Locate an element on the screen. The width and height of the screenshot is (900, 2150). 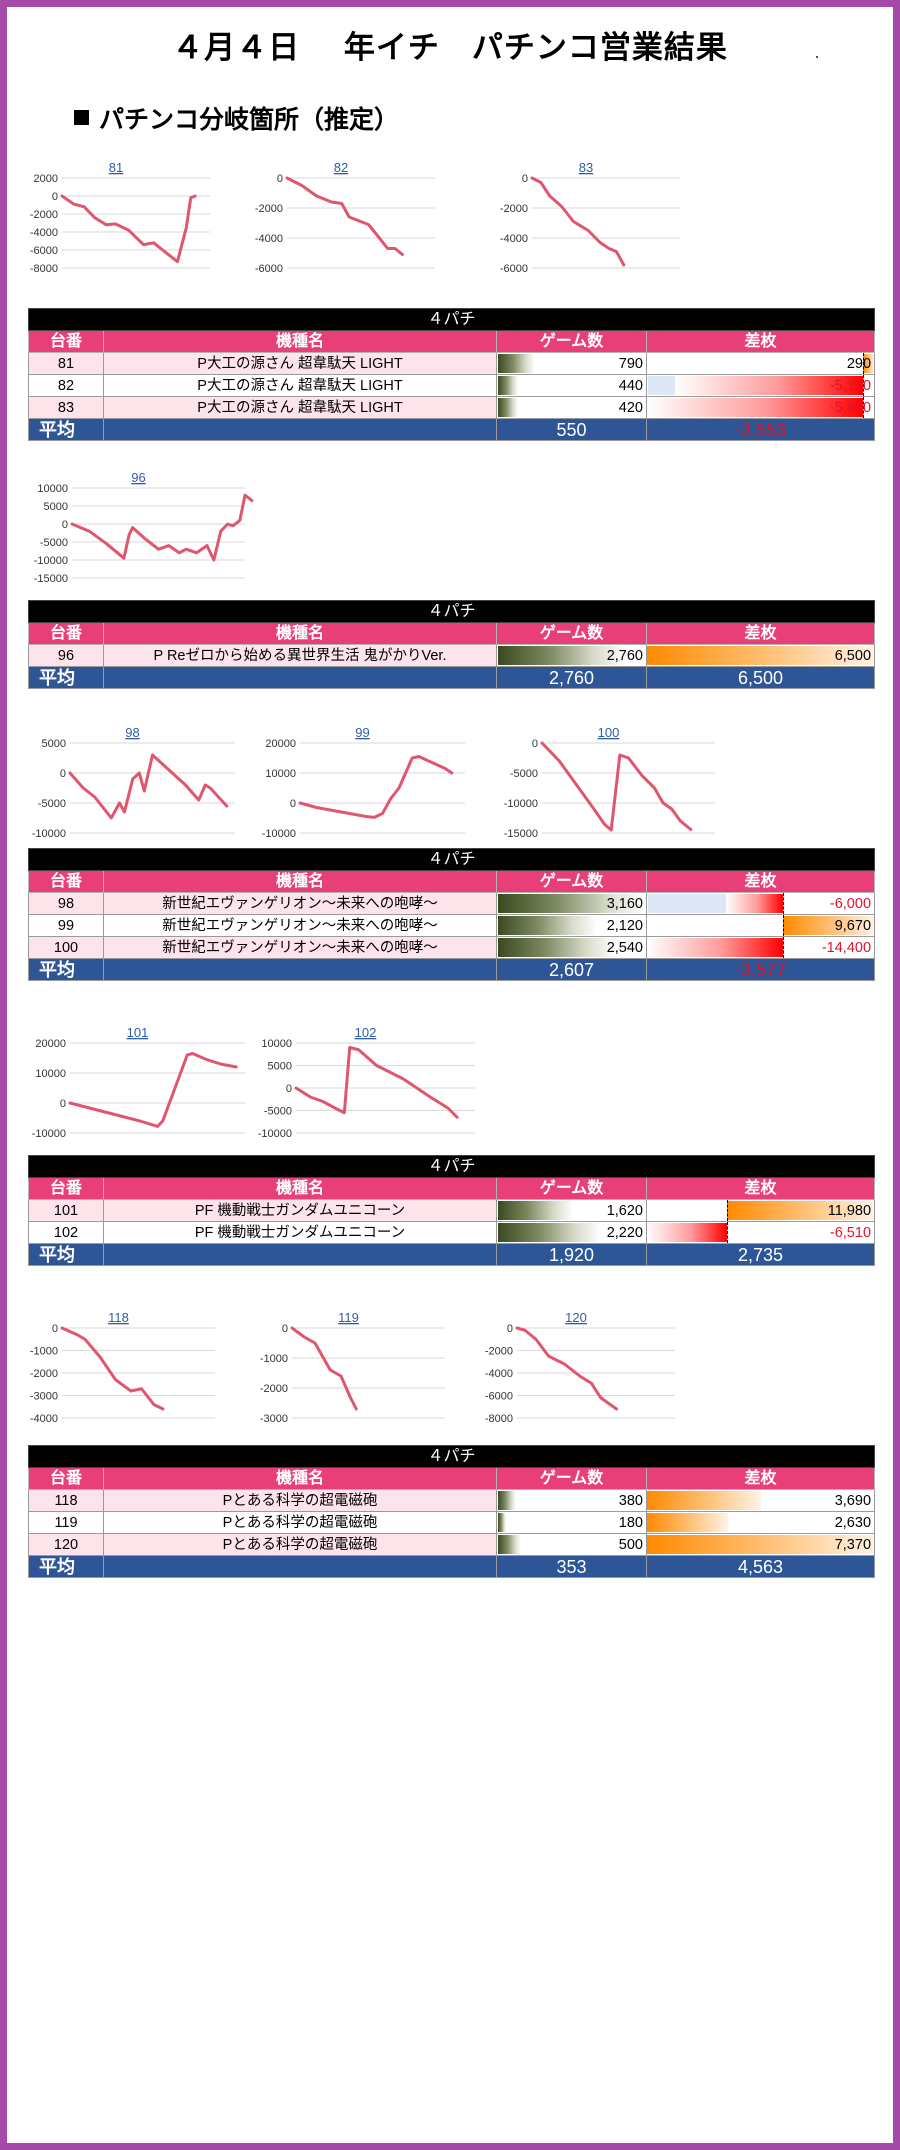
games-value: 790 is located at coordinates (630, 363).